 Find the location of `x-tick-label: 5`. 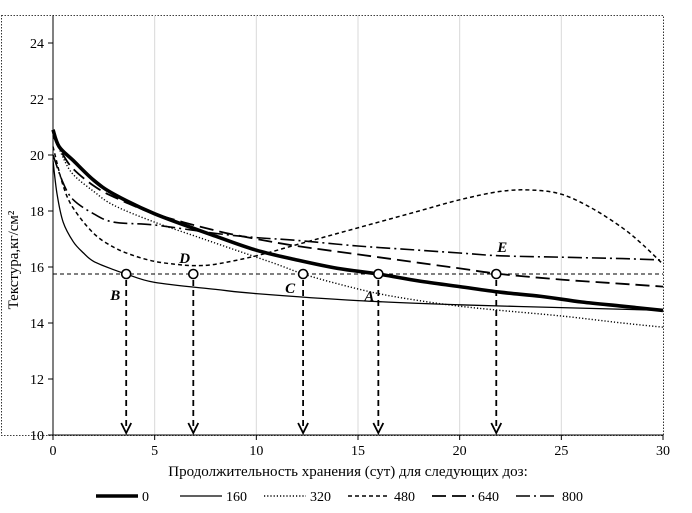

x-tick-label: 5 is located at coordinates (154, 451).